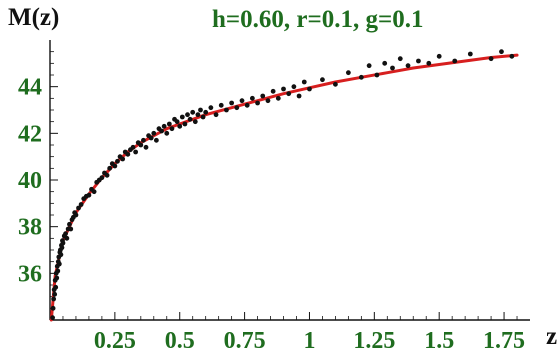 Image resolution: width=560 pixels, height=358 pixels. Describe the element at coordinates (504, 341) in the screenshot. I see `x-tick-label: 1.75` at that location.